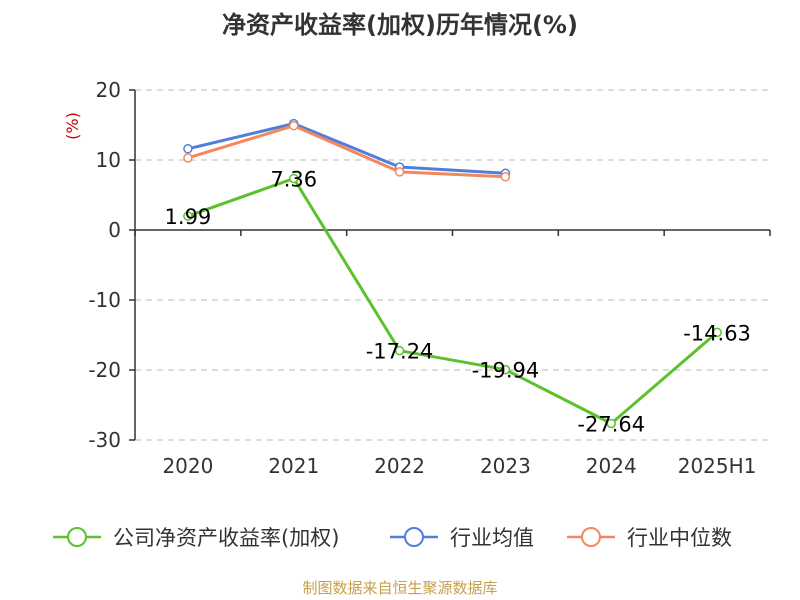 The image size is (800, 600). Describe the element at coordinates (108, 90) in the screenshot. I see `y-tick-label: 20` at that location.